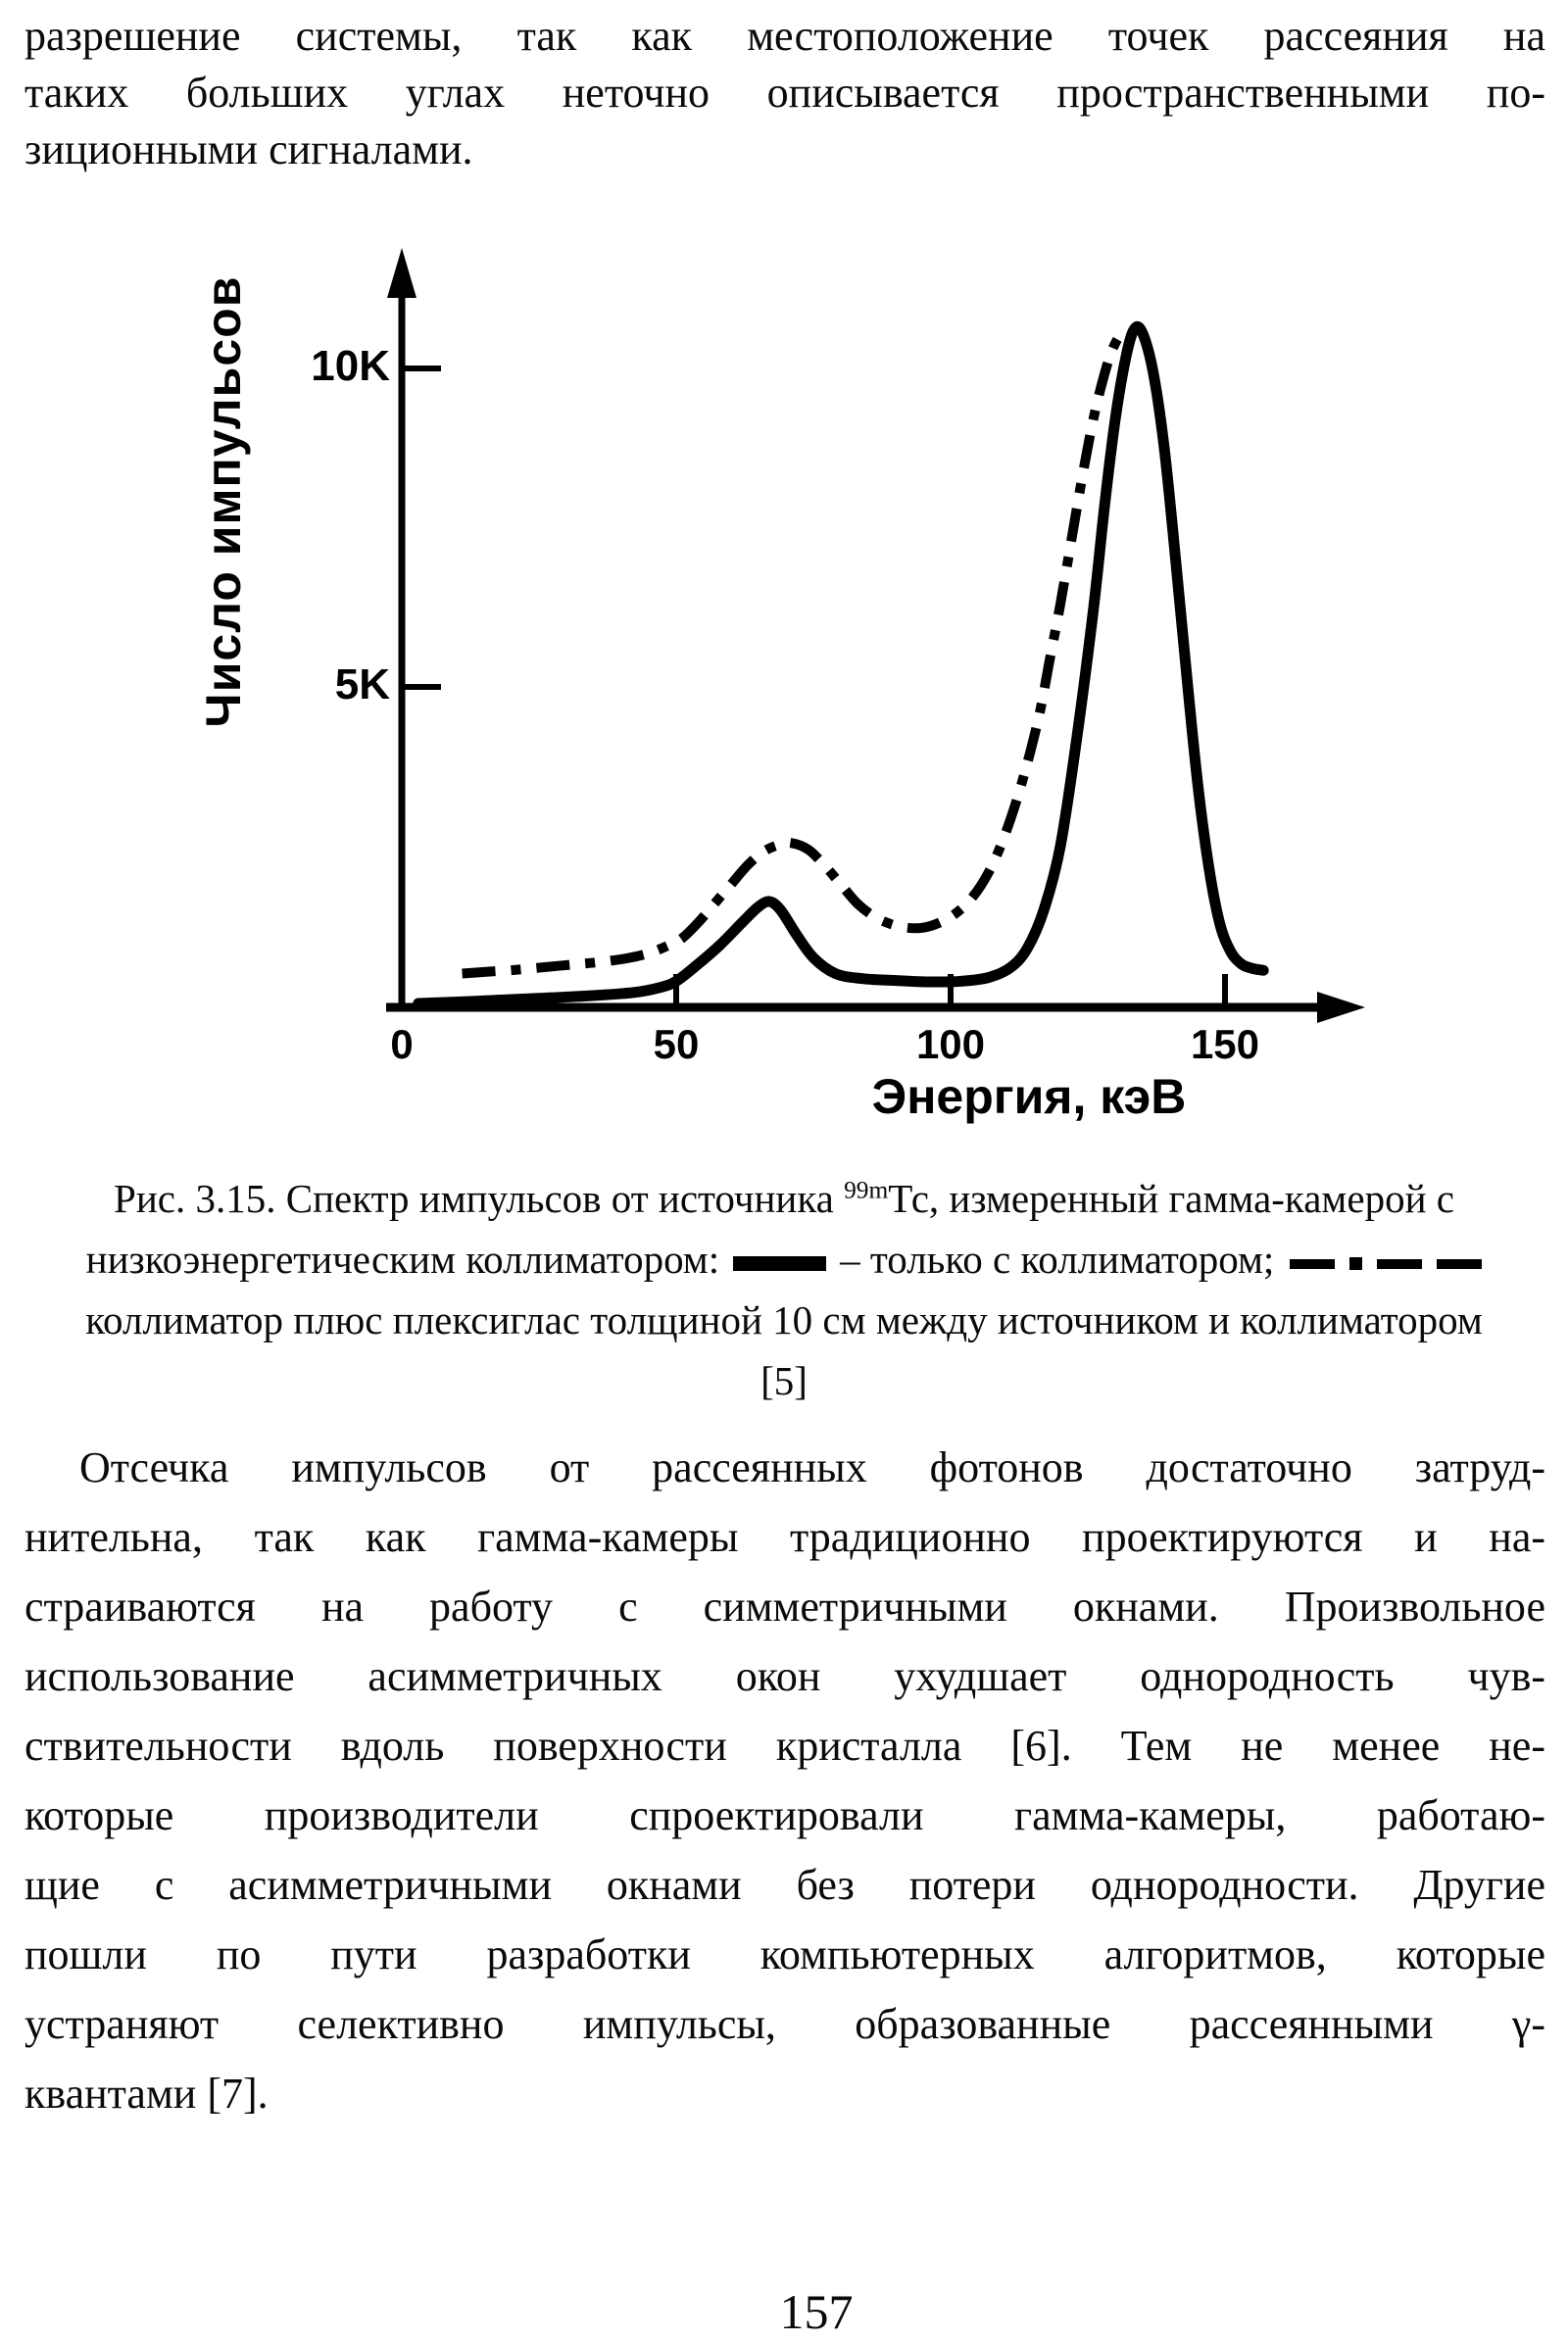 The image size is (1568, 2342). What do you see at coordinates (1171, 1199) in the screenshot?
I see `caption-text: Тс, измеренный гамма-камерой с` at bounding box center [1171, 1199].